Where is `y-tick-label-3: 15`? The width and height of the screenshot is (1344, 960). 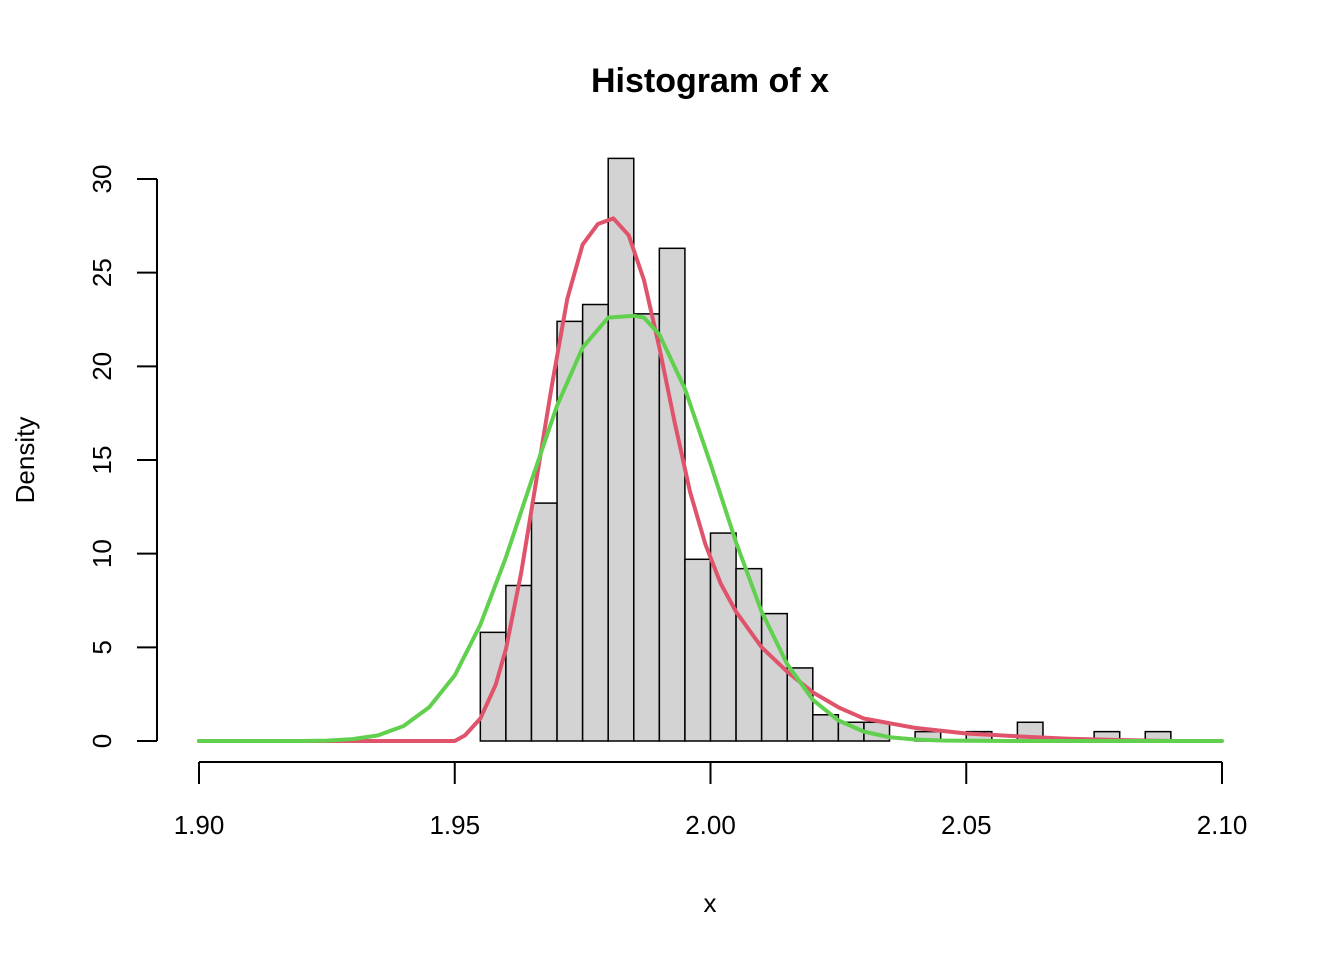
y-tick-label-3: 15 is located at coordinates (102, 460).